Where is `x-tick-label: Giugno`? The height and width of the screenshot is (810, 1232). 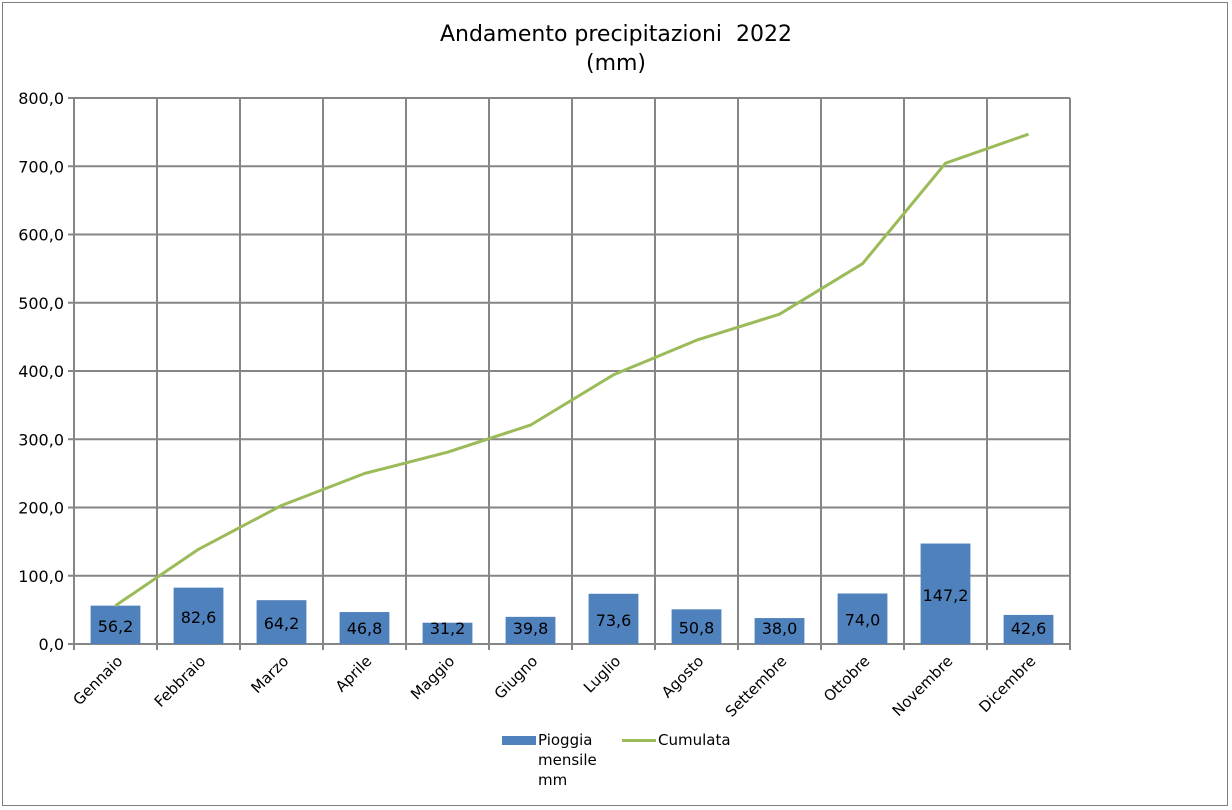 x-tick-label: Giugno is located at coordinates (516, 677).